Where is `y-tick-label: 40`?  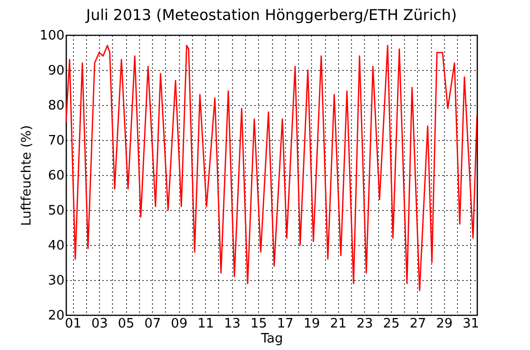
y-tick-label: 40 is located at coordinates (56, 246).